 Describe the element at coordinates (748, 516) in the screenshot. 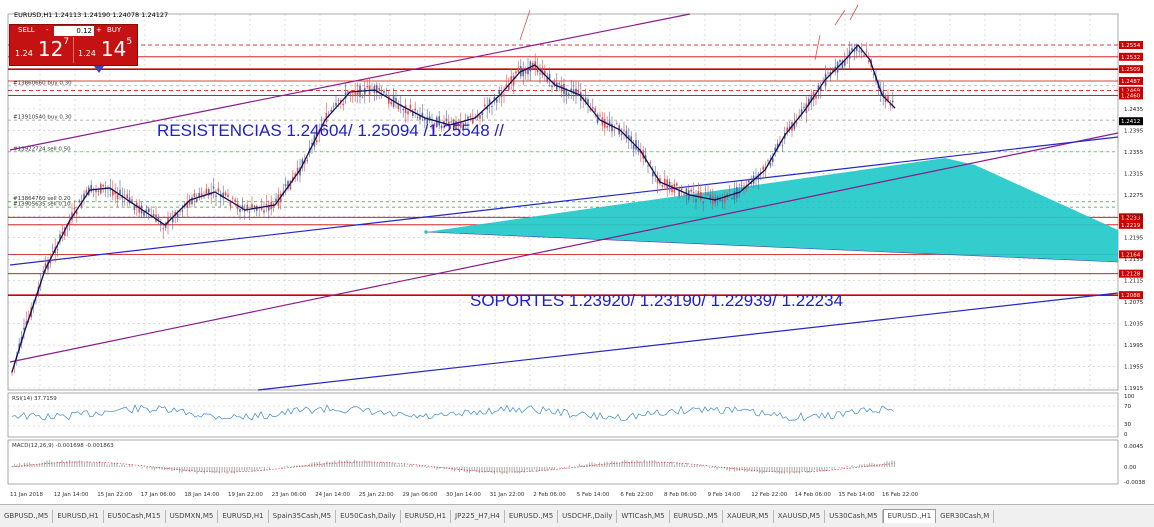

I see `chart-tab: XAUEUR,M5` at that location.